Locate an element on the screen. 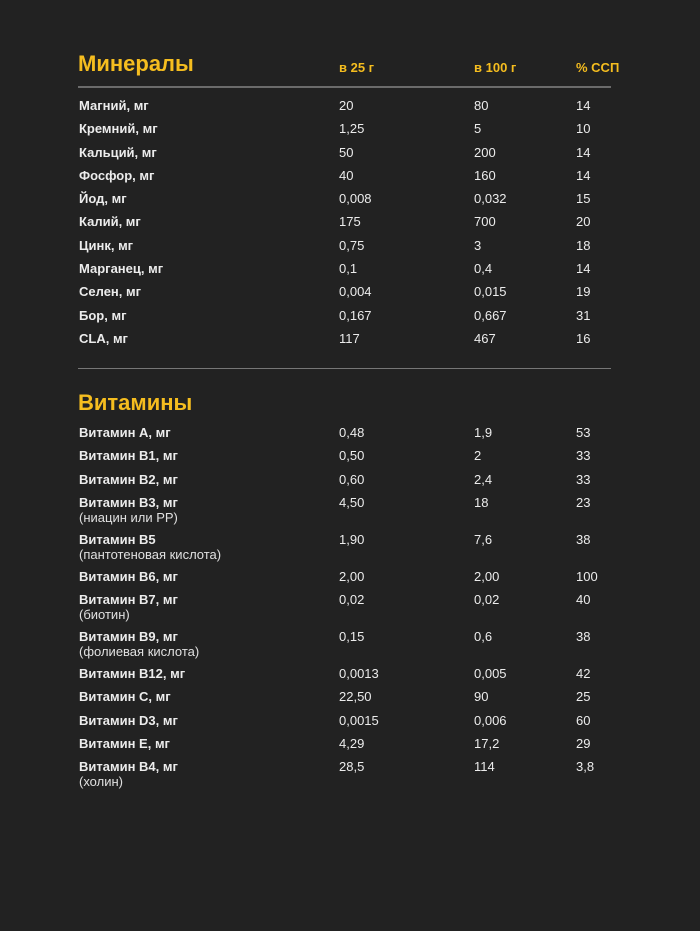 The height and width of the screenshot is (931, 700). table-row: Витамин B12, мг 0,0013 0,005 42 is located at coordinates (359, 677).